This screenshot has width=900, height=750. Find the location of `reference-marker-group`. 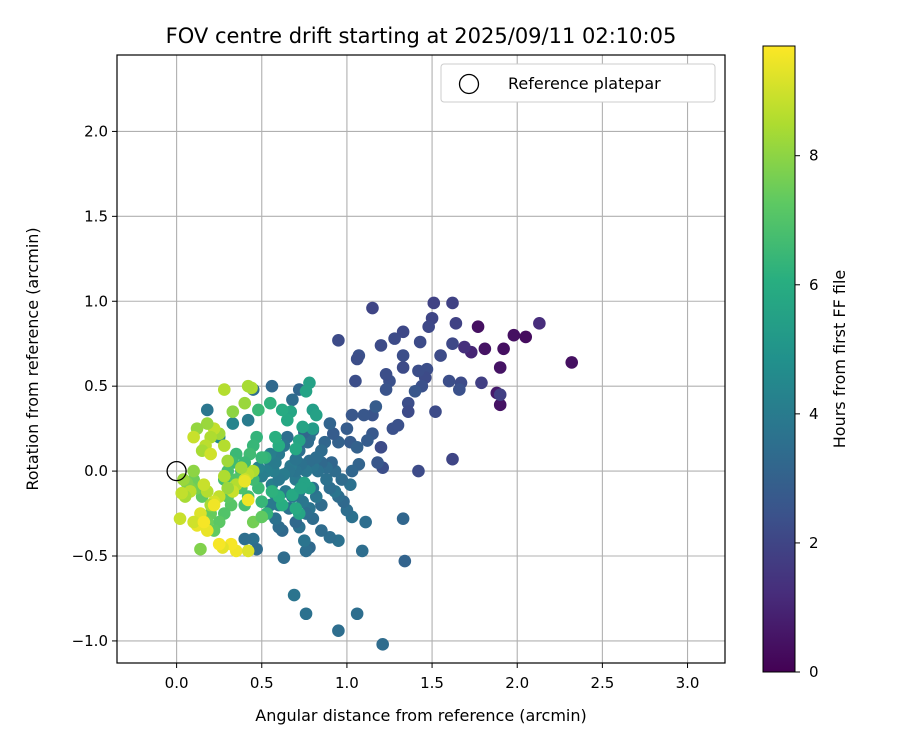

reference-marker-group is located at coordinates (176, 471).